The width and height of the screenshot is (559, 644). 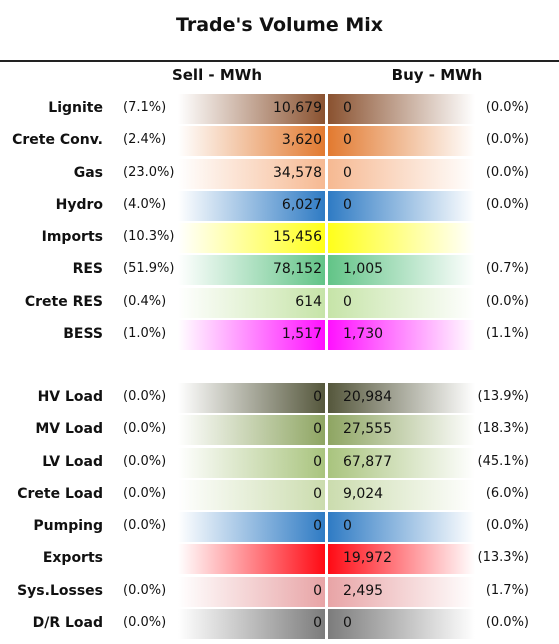 I want to click on buy-value: 19,972, so click(x=367, y=558).